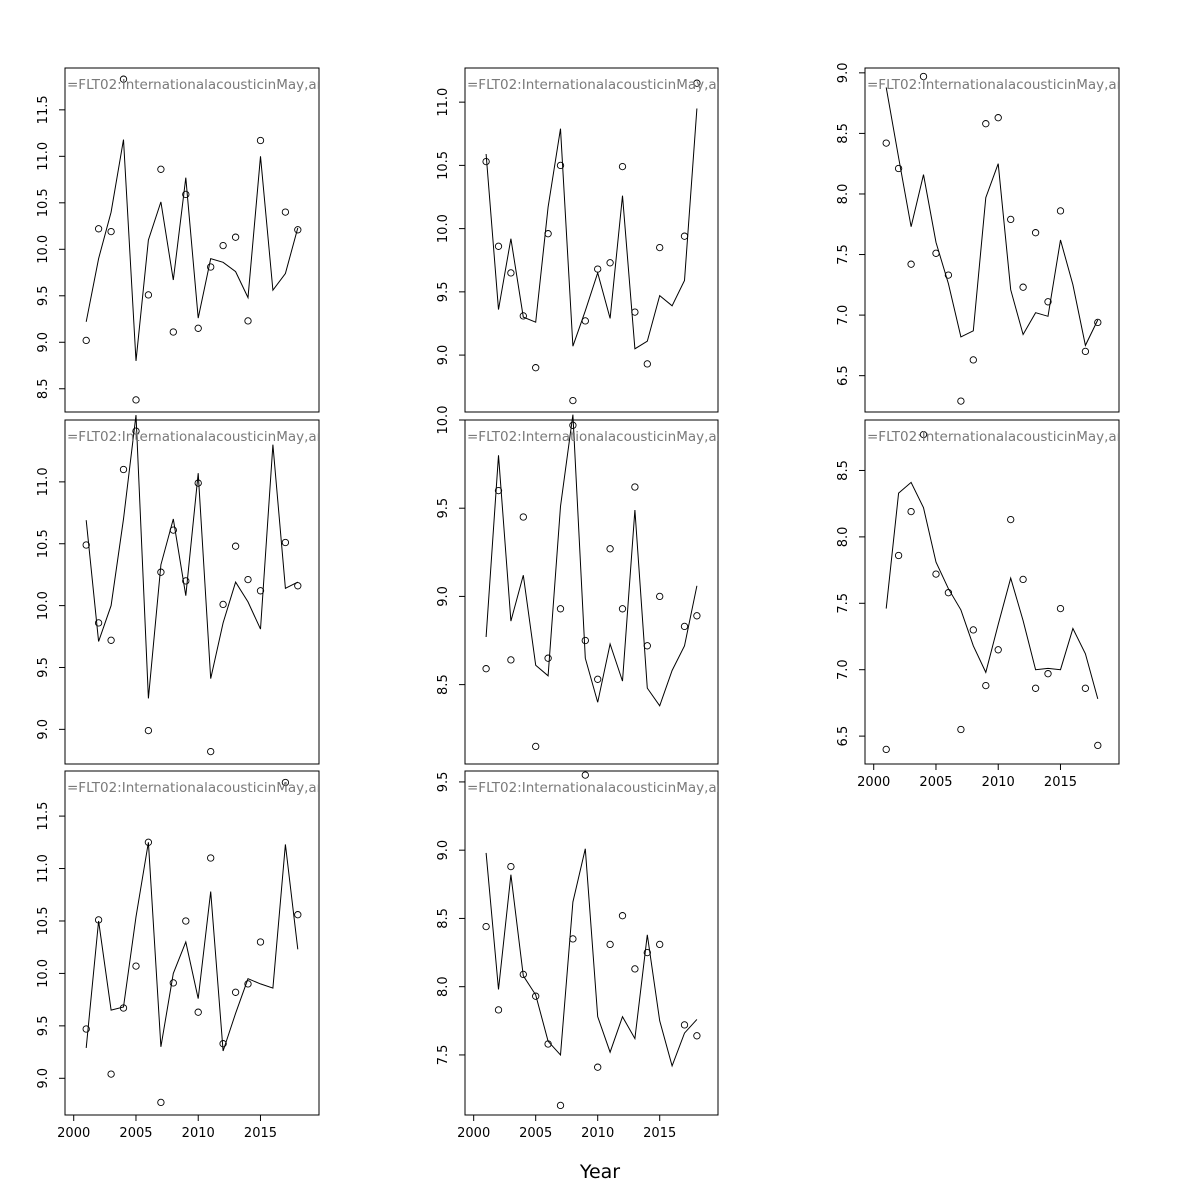 The height and width of the screenshot is (1200, 1200). I want to click on y-tick-label: 11.5, so click(43, 816).